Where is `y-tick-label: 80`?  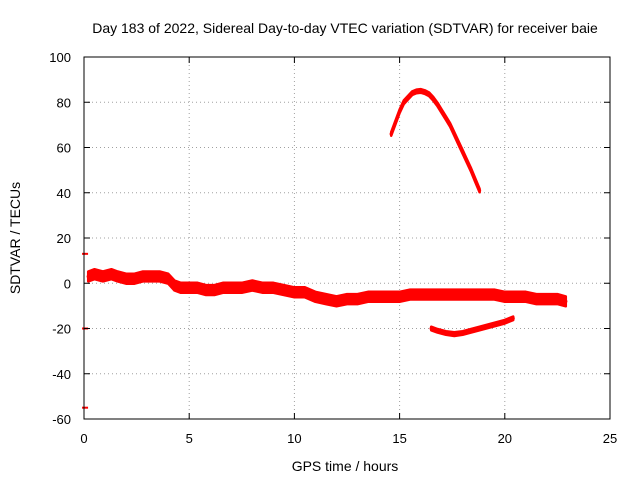
y-tick-label: 80 is located at coordinates (64, 102).